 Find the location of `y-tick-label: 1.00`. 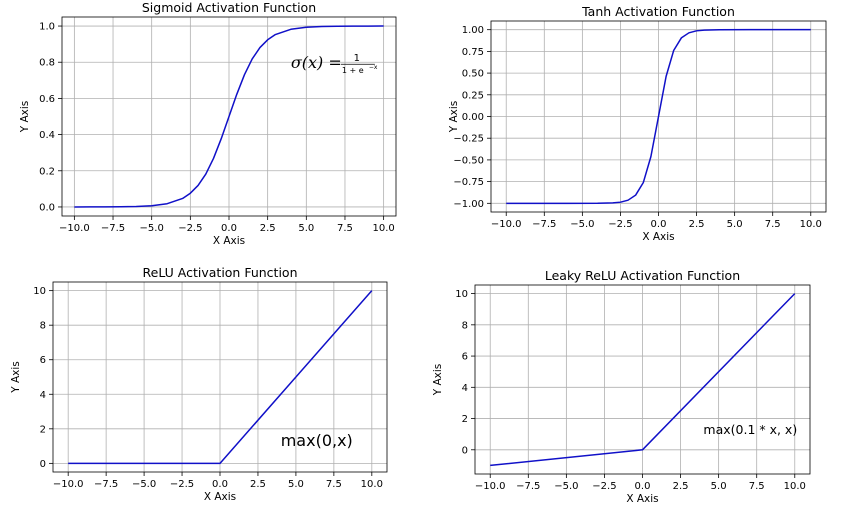

y-tick-label: 1.00 is located at coordinates (473, 30).